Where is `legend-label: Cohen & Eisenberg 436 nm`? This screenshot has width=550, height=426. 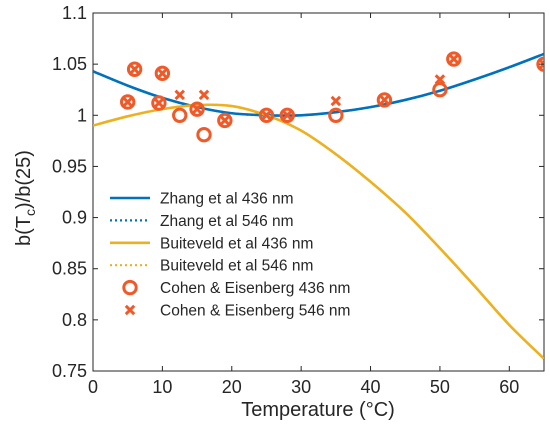 legend-label: Cohen & Eisenberg 436 nm is located at coordinates (255, 288).